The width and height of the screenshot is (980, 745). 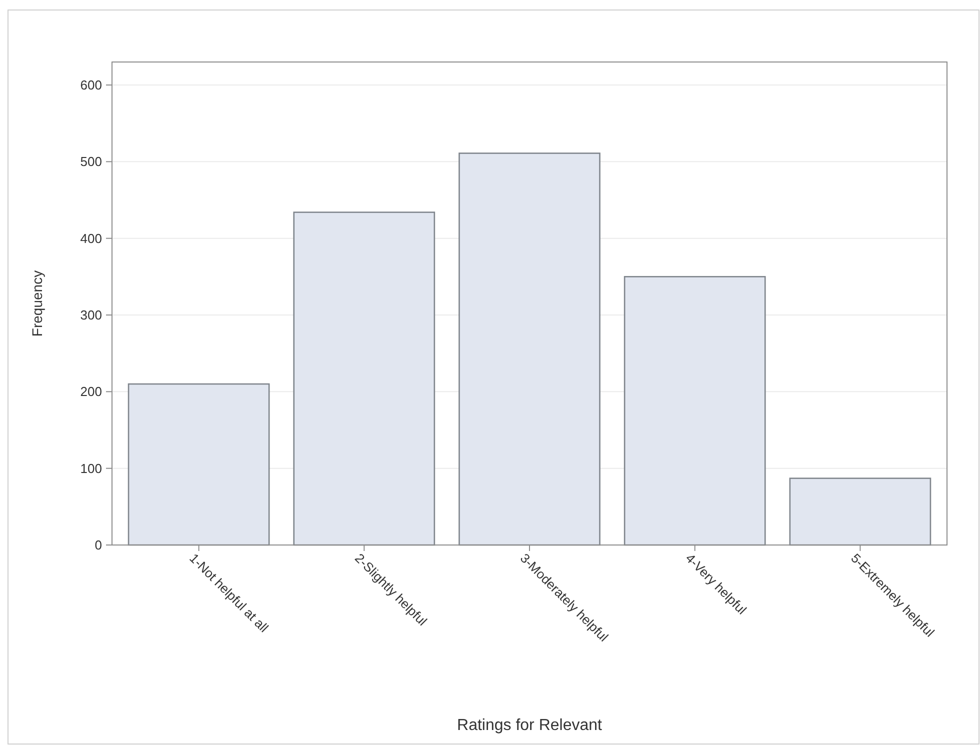 I want to click on y-tick-label: 300, so click(x=91, y=315).